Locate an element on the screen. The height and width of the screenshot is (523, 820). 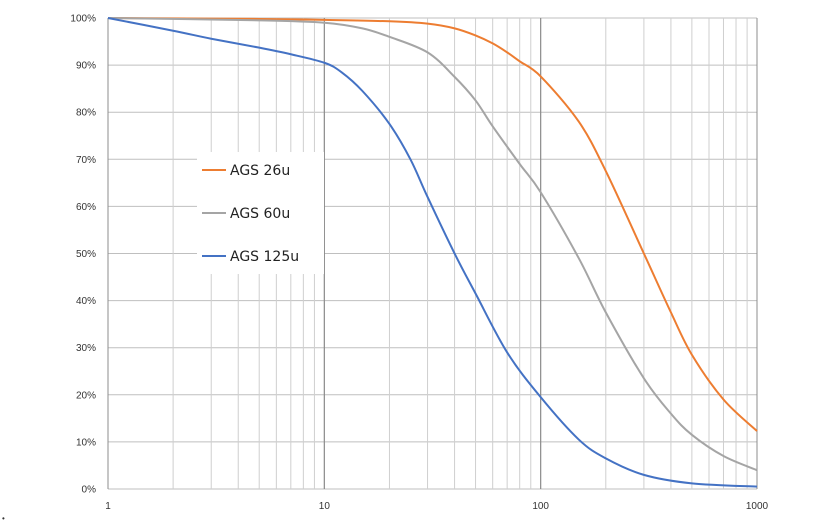
y-axis-tick-labels: 0% 10% 20% 30% 40% 50% 60% 70% 80% 90% 100% is located at coordinates (83, 255).